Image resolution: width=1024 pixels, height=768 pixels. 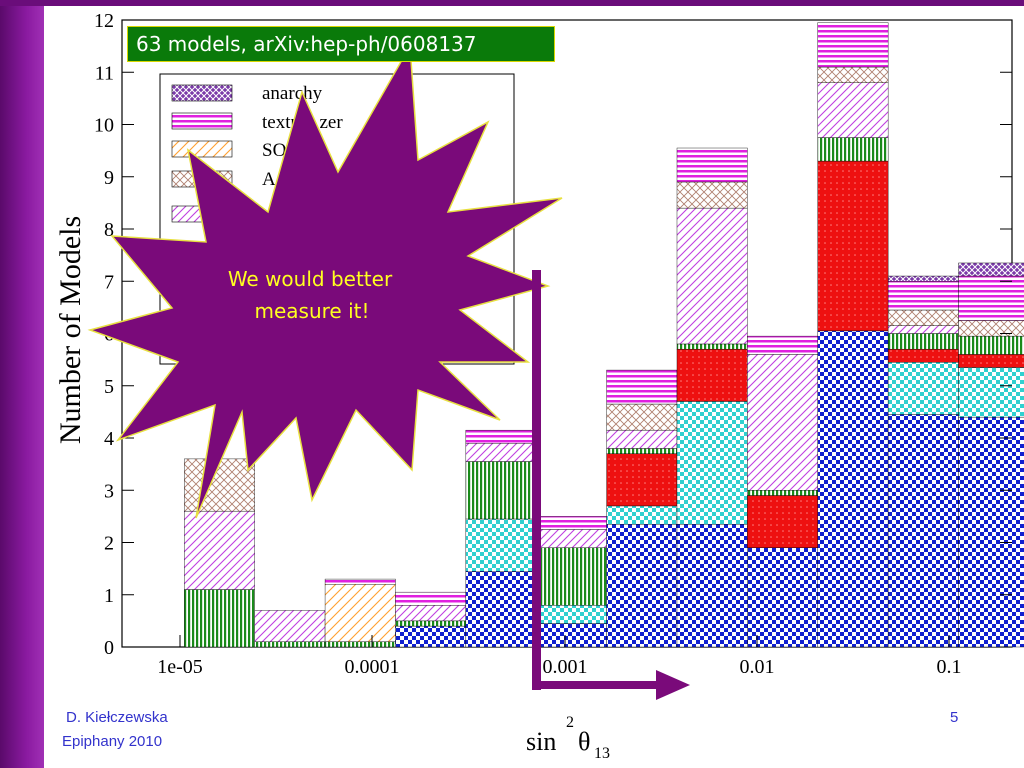 What do you see at coordinates (673, 685) in the screenshot?
I see `arrow-head` at bounding box center [673, 685].